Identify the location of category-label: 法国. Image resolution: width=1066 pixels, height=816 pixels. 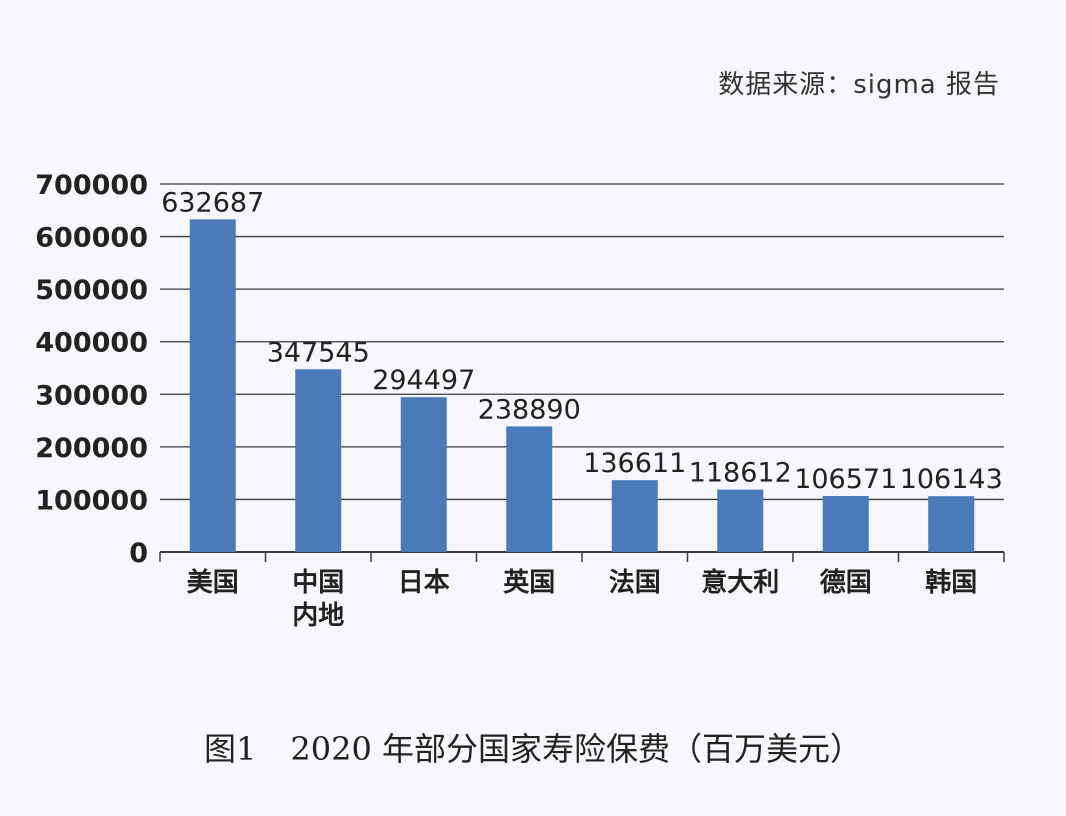
(635, 583).